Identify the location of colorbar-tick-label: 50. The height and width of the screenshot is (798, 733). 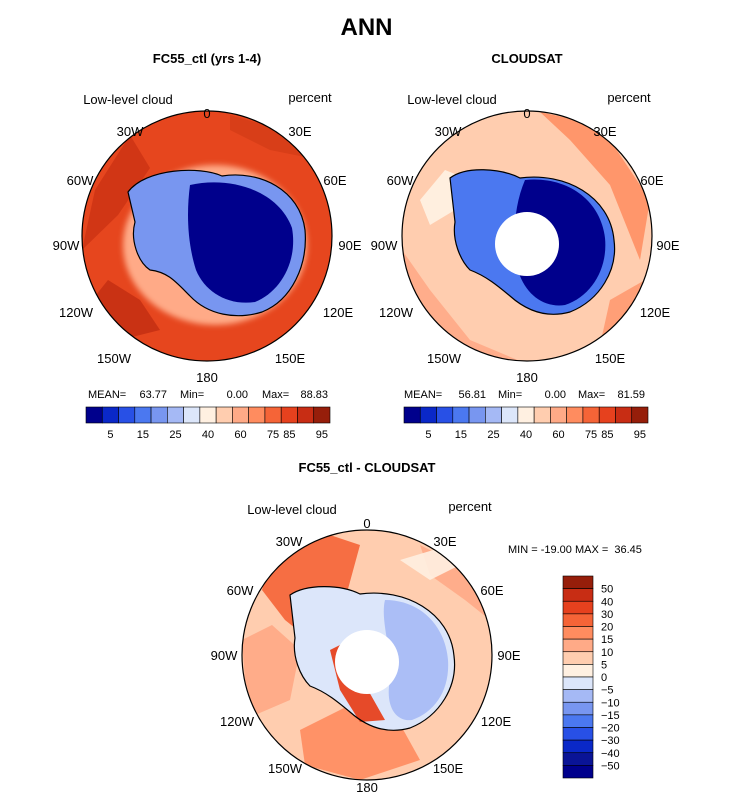
(607, 590).